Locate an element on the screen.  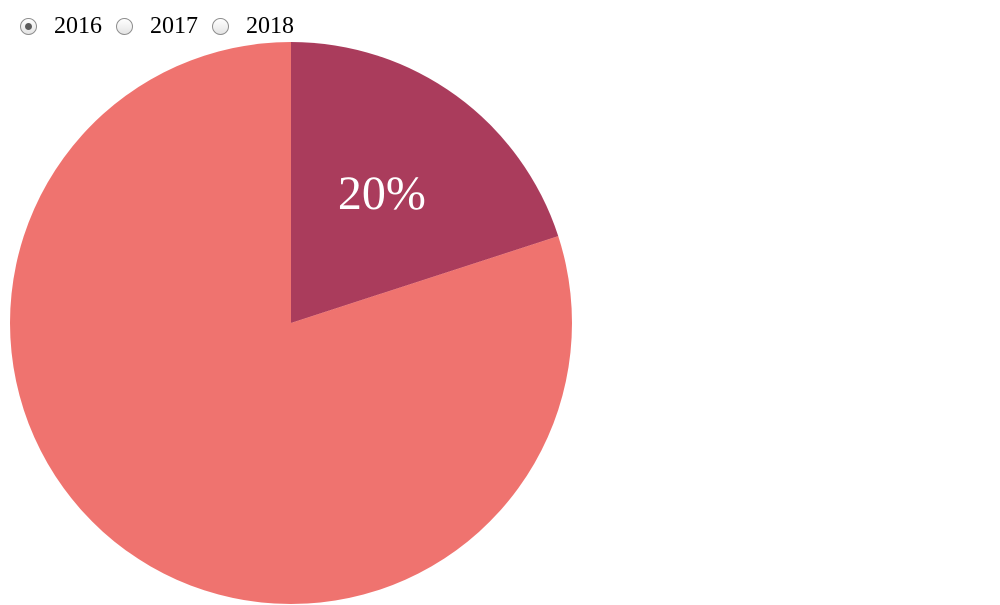
pie-slice is located at coordinates (425, 182).